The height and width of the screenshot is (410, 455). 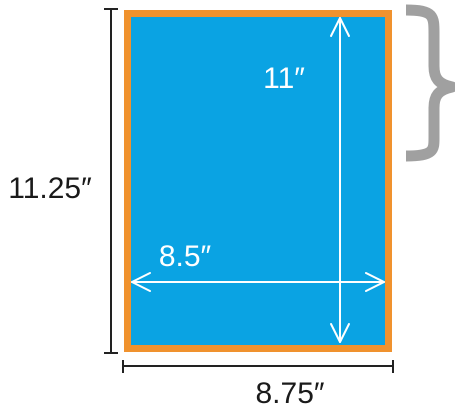 What do you see at coordinates (50, 188) in the screenshot?
I see `outer-height-label: 11.25″` at bounding box center [50, 188].